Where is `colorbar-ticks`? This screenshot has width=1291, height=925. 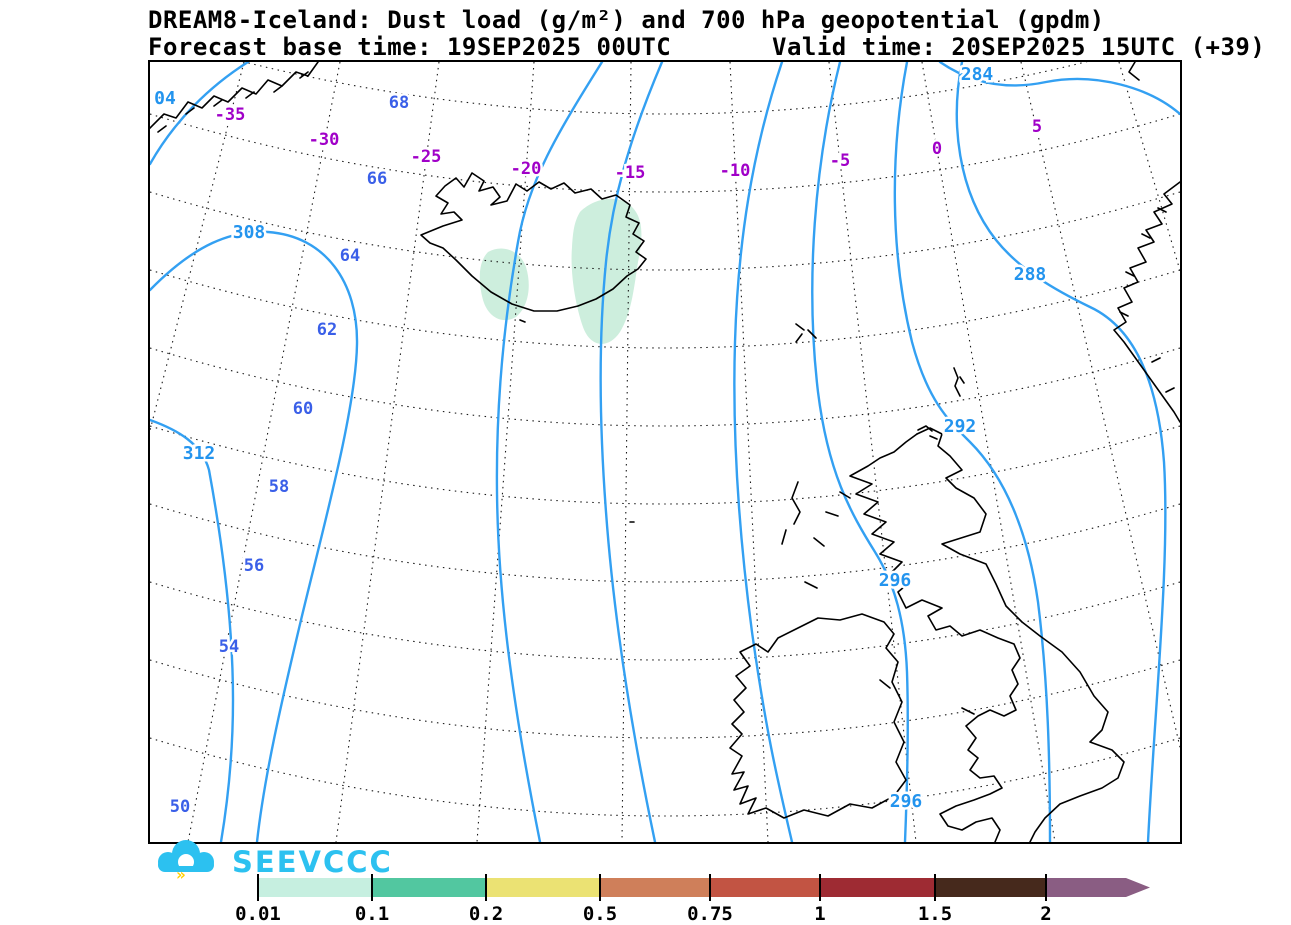 colorbar-ticks is located at coordinates (652, 887).